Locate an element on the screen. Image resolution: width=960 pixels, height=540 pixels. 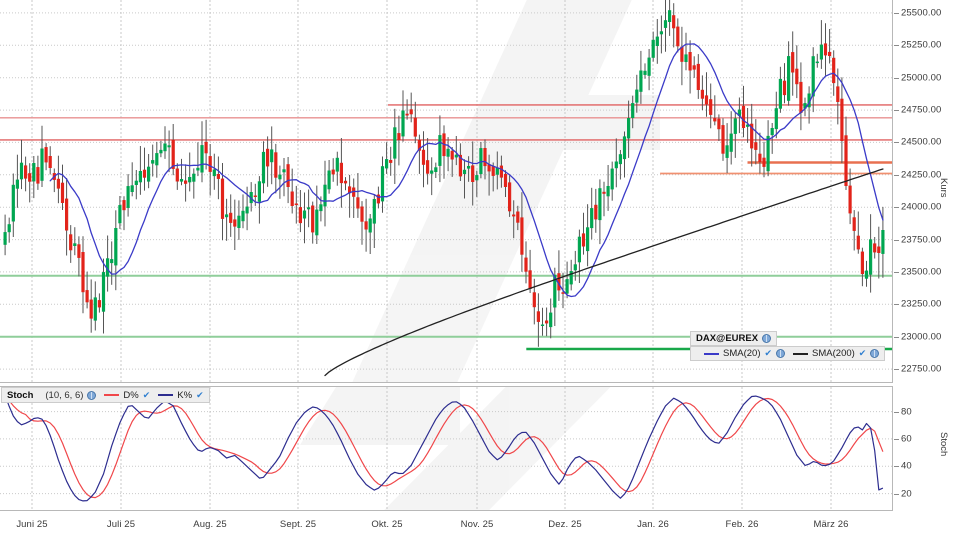
legend-series-k: K% ✔ is located at coordinates (181, 395).